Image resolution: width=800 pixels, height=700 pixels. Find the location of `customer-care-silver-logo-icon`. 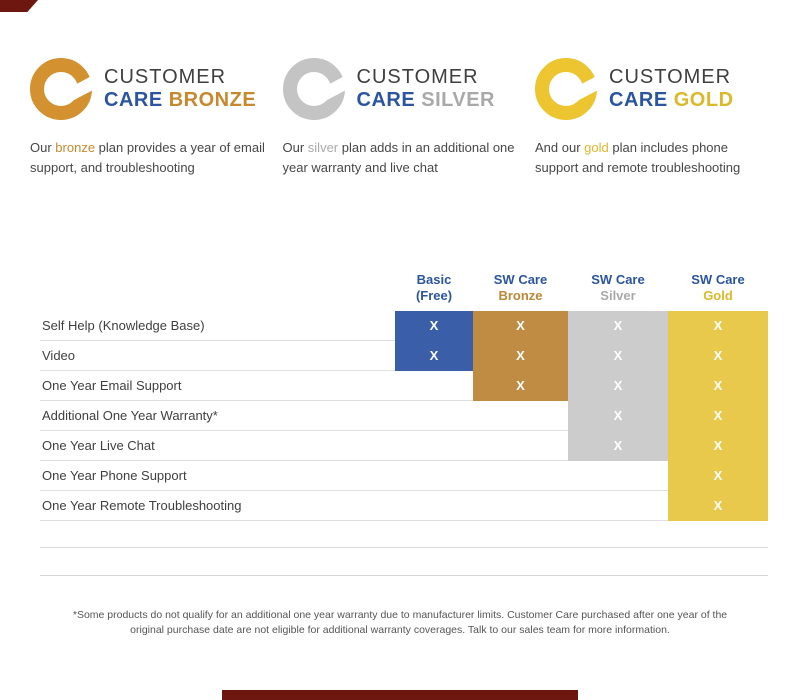

customer-care-silver-logo-icon is located at coordinates (316, 89).